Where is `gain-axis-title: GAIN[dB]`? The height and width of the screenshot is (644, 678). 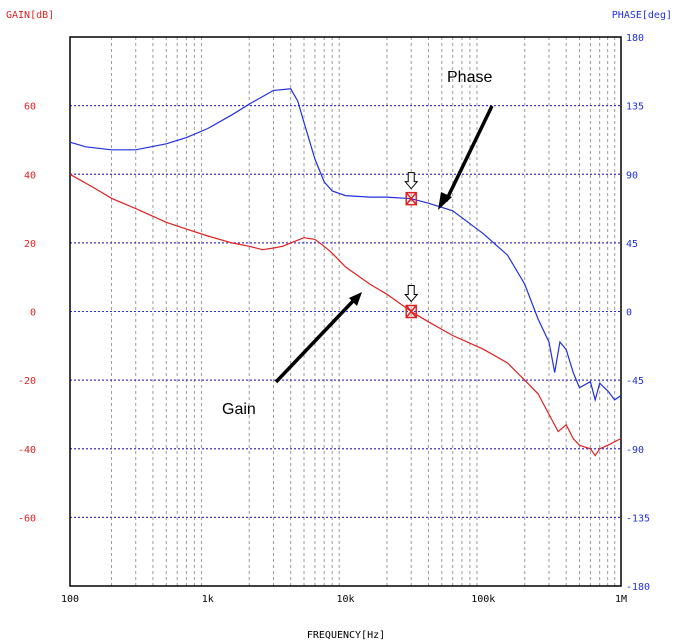 gain-axis-title: GAIN[dB] is located at coordinates (30, 15).